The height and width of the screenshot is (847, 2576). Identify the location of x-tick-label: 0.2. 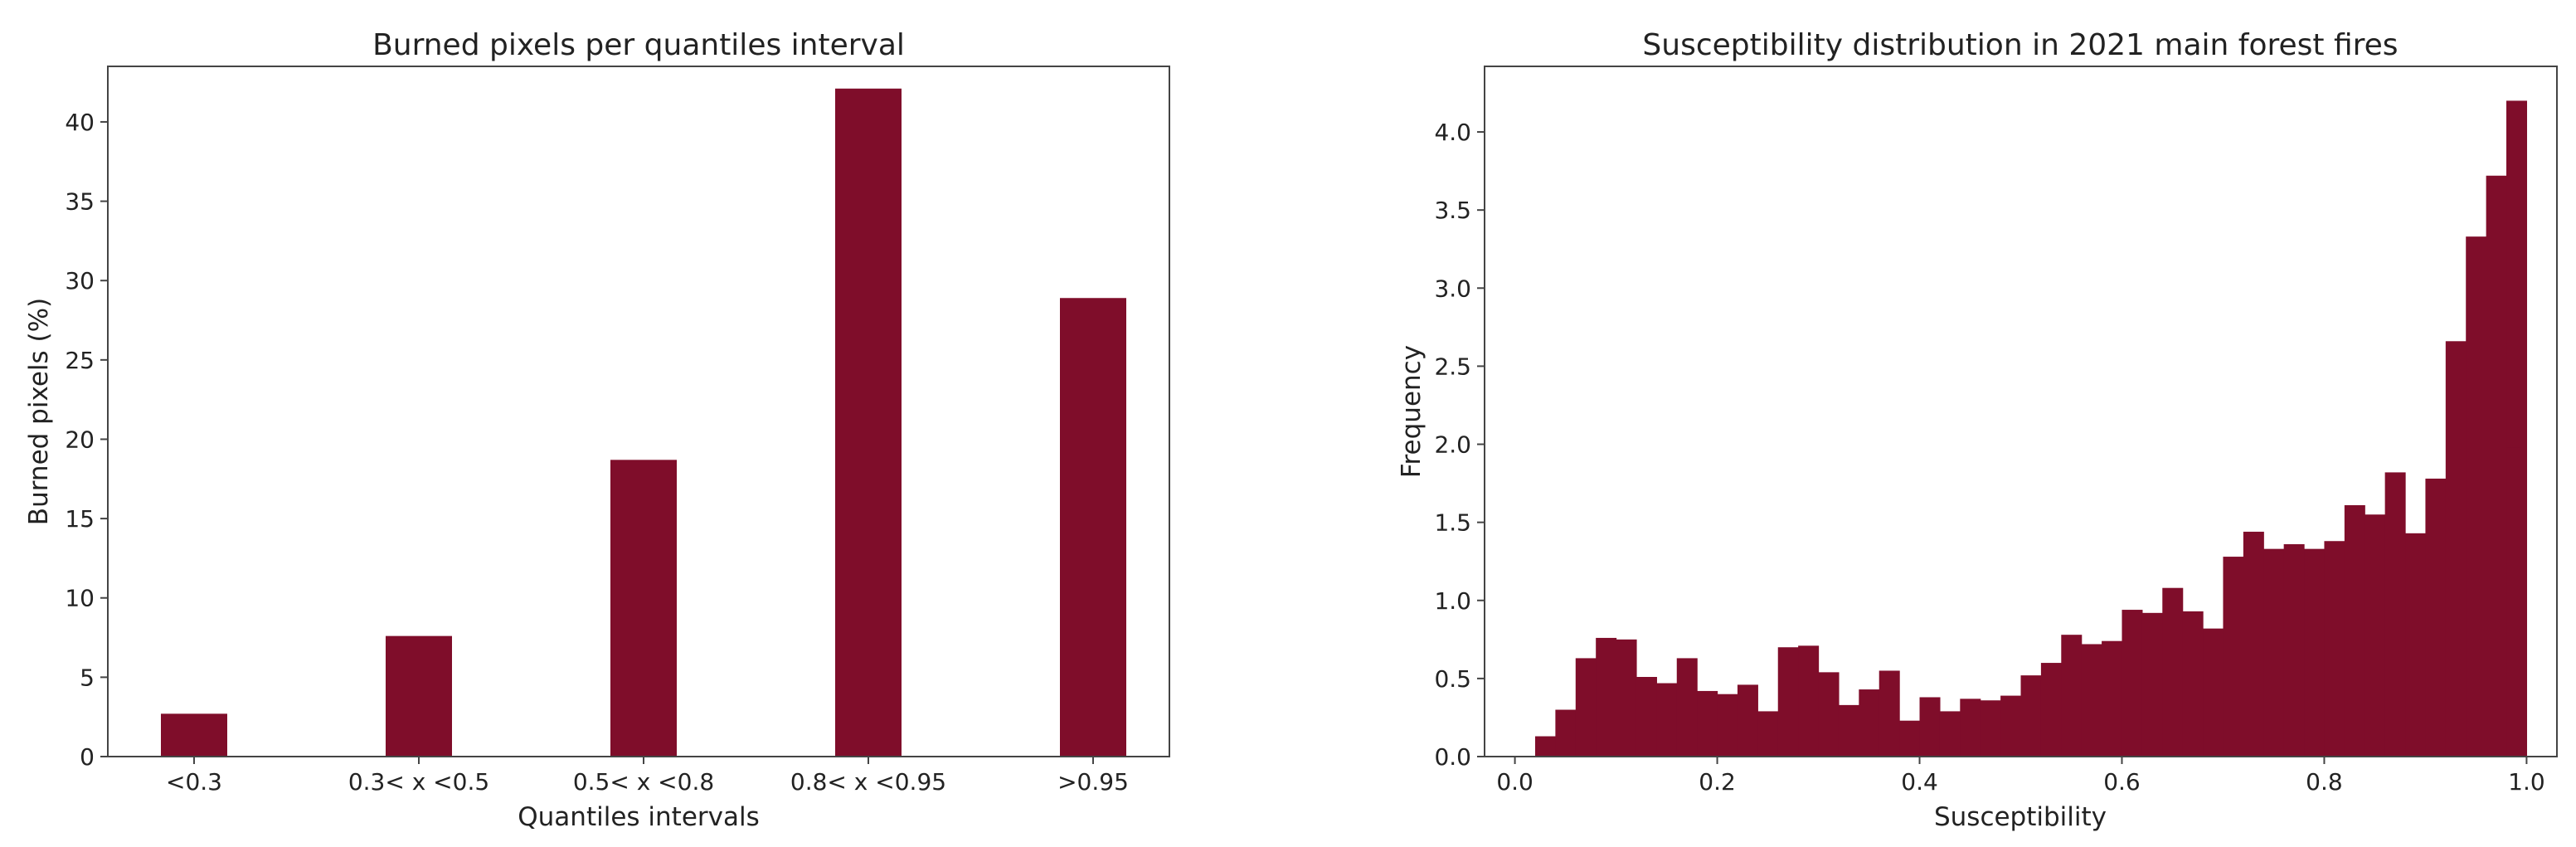
(1717, 782).